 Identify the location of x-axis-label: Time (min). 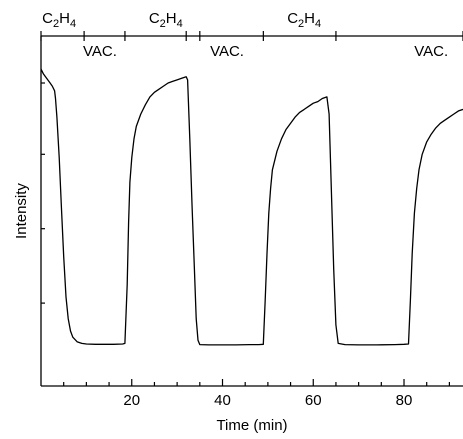
(251, 425).